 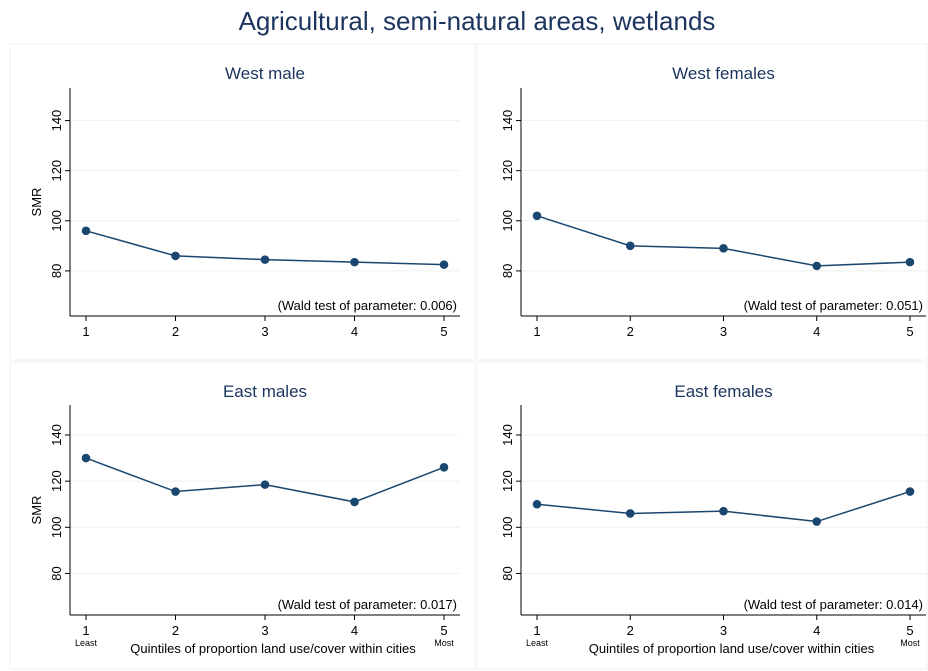 I want to click on panel-1-x-tick-label-4: 4, so click(x=354, y=331).